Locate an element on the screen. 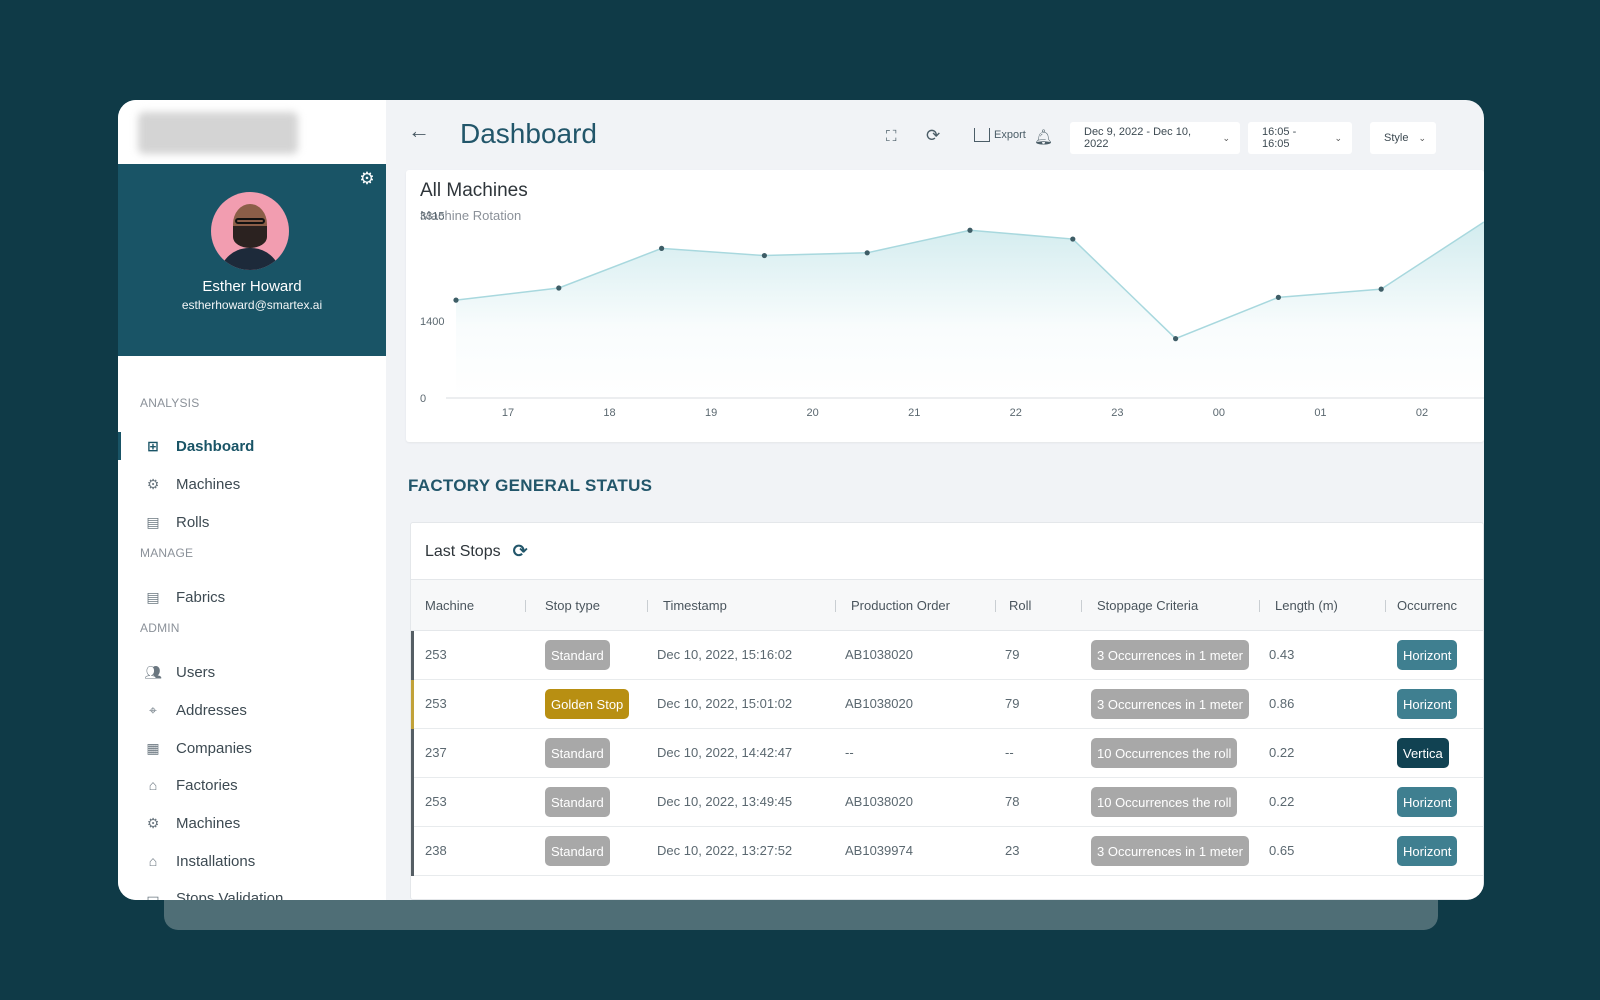 Image resolution: width=1600 pixels, height=1000 pixels. y-tick-label: 0 is located at coordinates (423, 399).